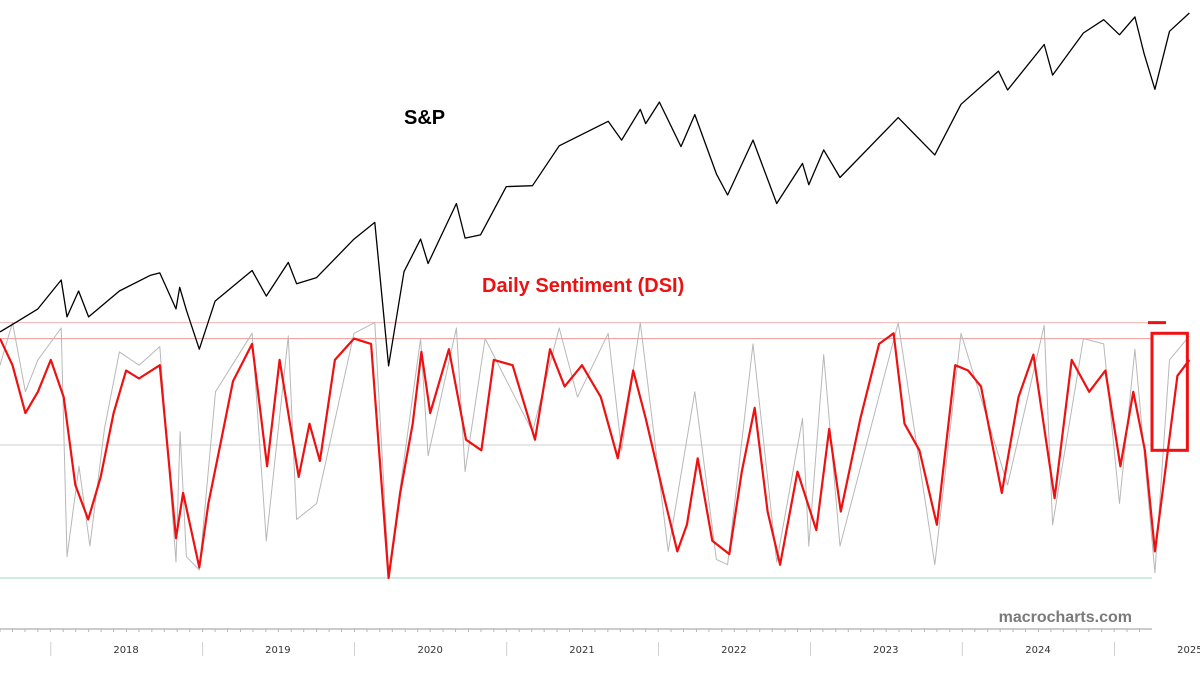 The image size is (1200, 675). I want to click on watermark: macrocharts.com, so click(1065, 617).